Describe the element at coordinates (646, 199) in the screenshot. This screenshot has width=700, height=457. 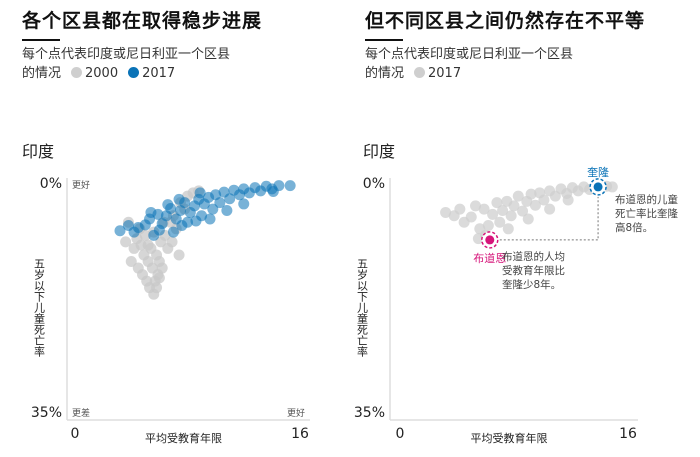
I see `annotation-kollam: 布道恩的儿童` at that location.